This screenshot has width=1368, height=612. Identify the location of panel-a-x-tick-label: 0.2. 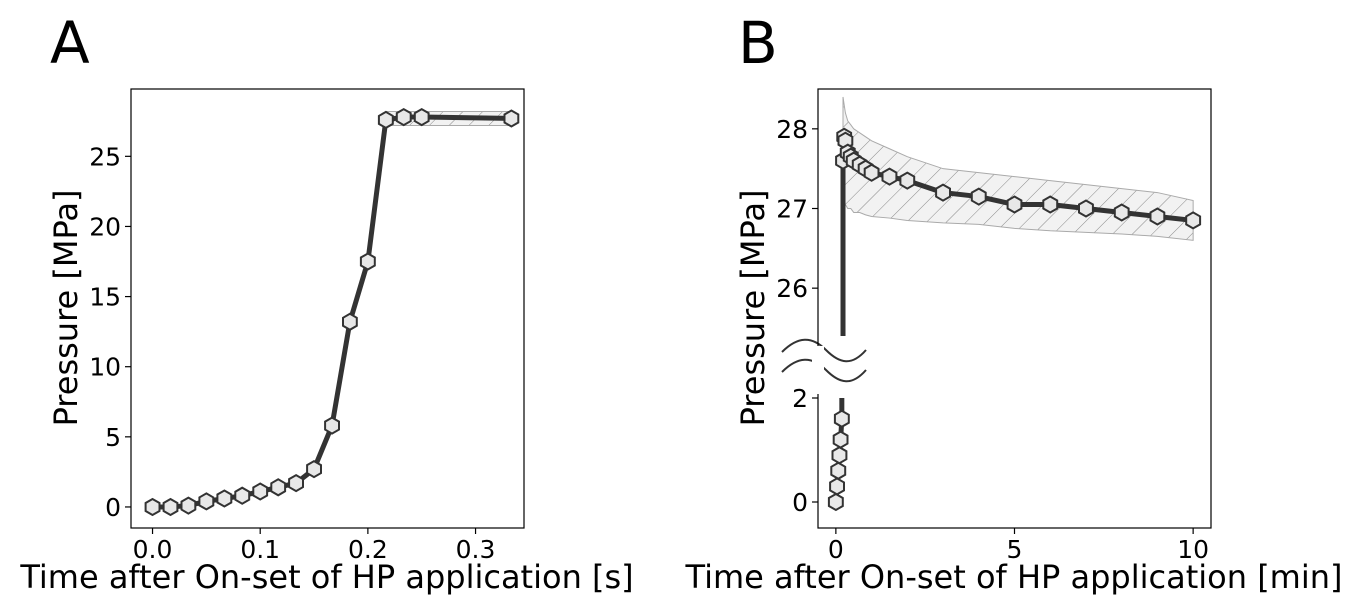
(368, 549).